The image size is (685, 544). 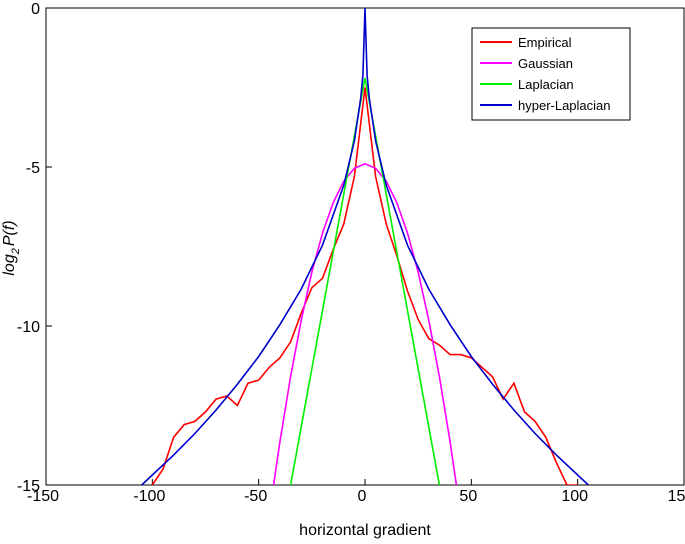 I want to click on y-tick-label: -15, so click(x=28, y=486).